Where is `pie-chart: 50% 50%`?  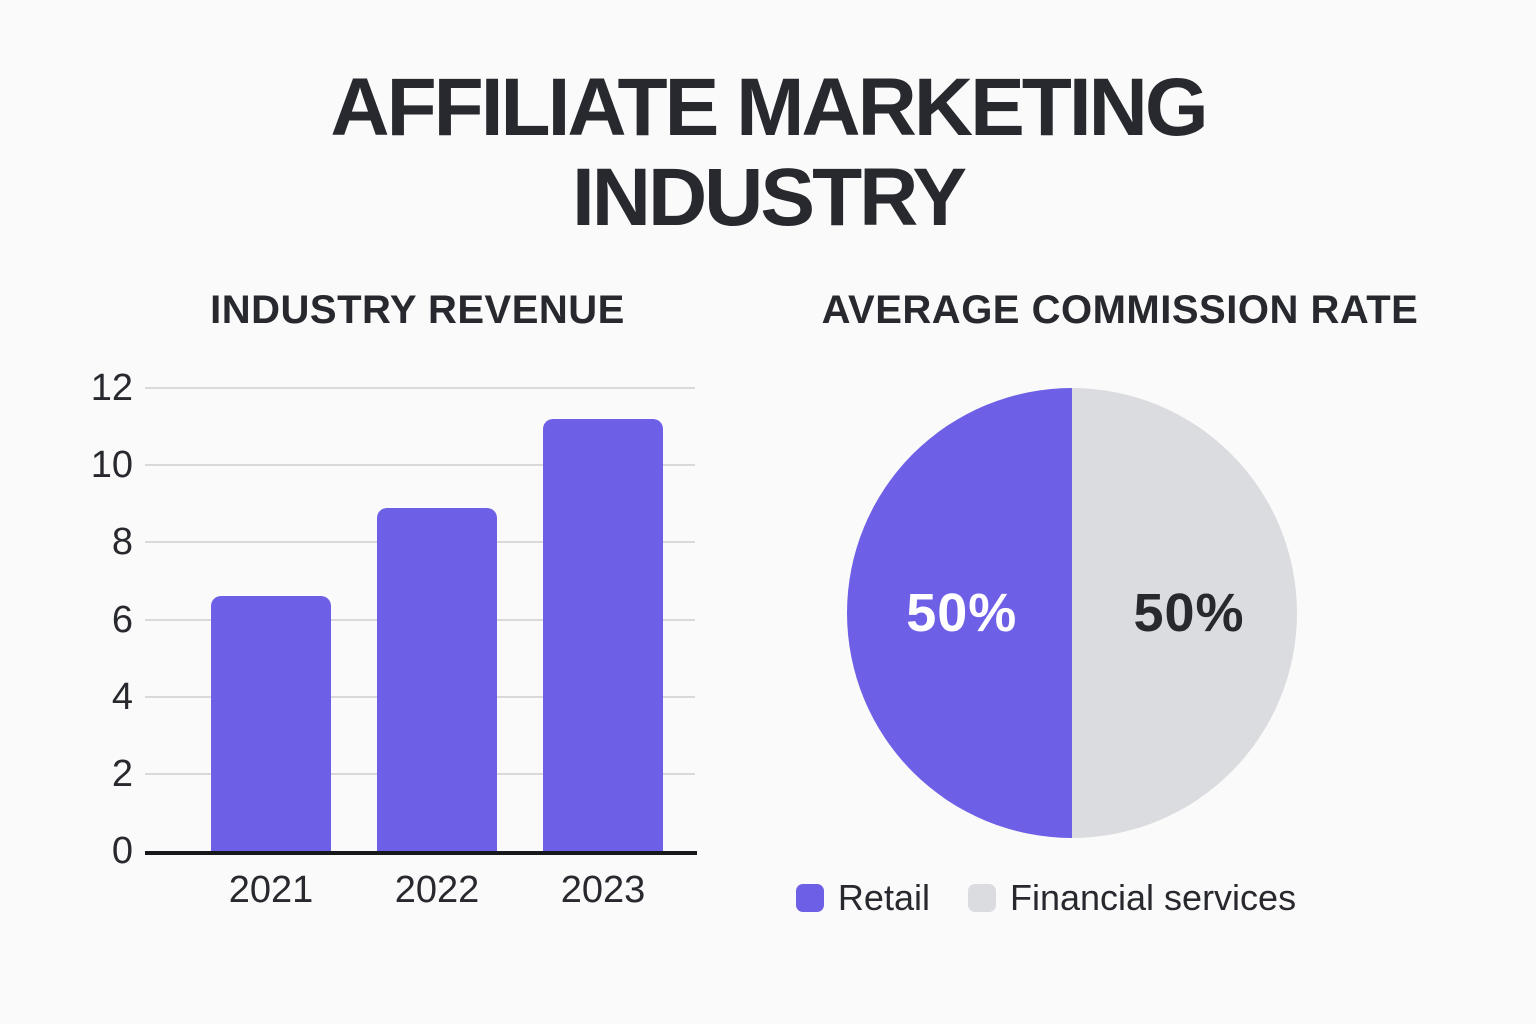
pie-chart: 50% 50% is located at coordinates (1072, 613).